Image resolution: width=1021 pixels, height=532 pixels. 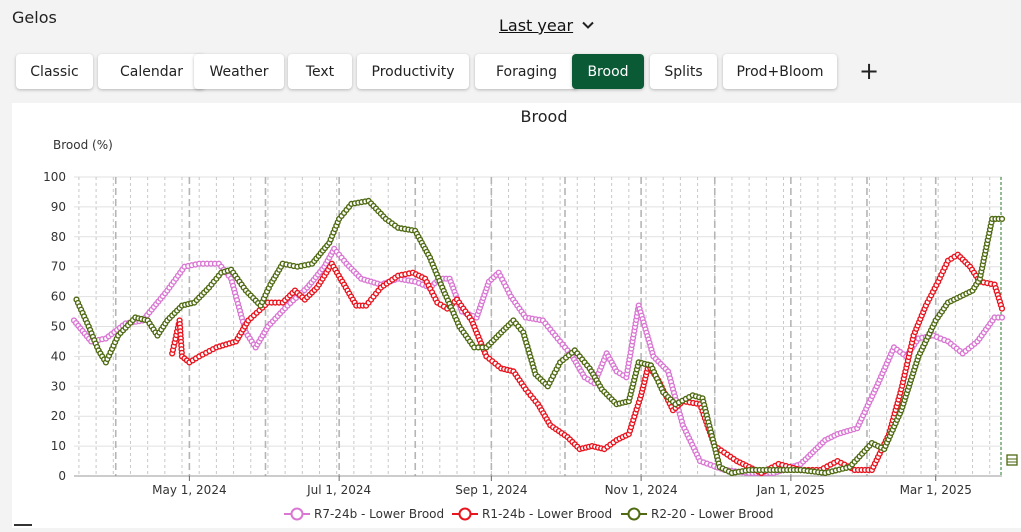 I want to click on legend-label: R7-24b - Lower Brood, so click(x=379, y=514).